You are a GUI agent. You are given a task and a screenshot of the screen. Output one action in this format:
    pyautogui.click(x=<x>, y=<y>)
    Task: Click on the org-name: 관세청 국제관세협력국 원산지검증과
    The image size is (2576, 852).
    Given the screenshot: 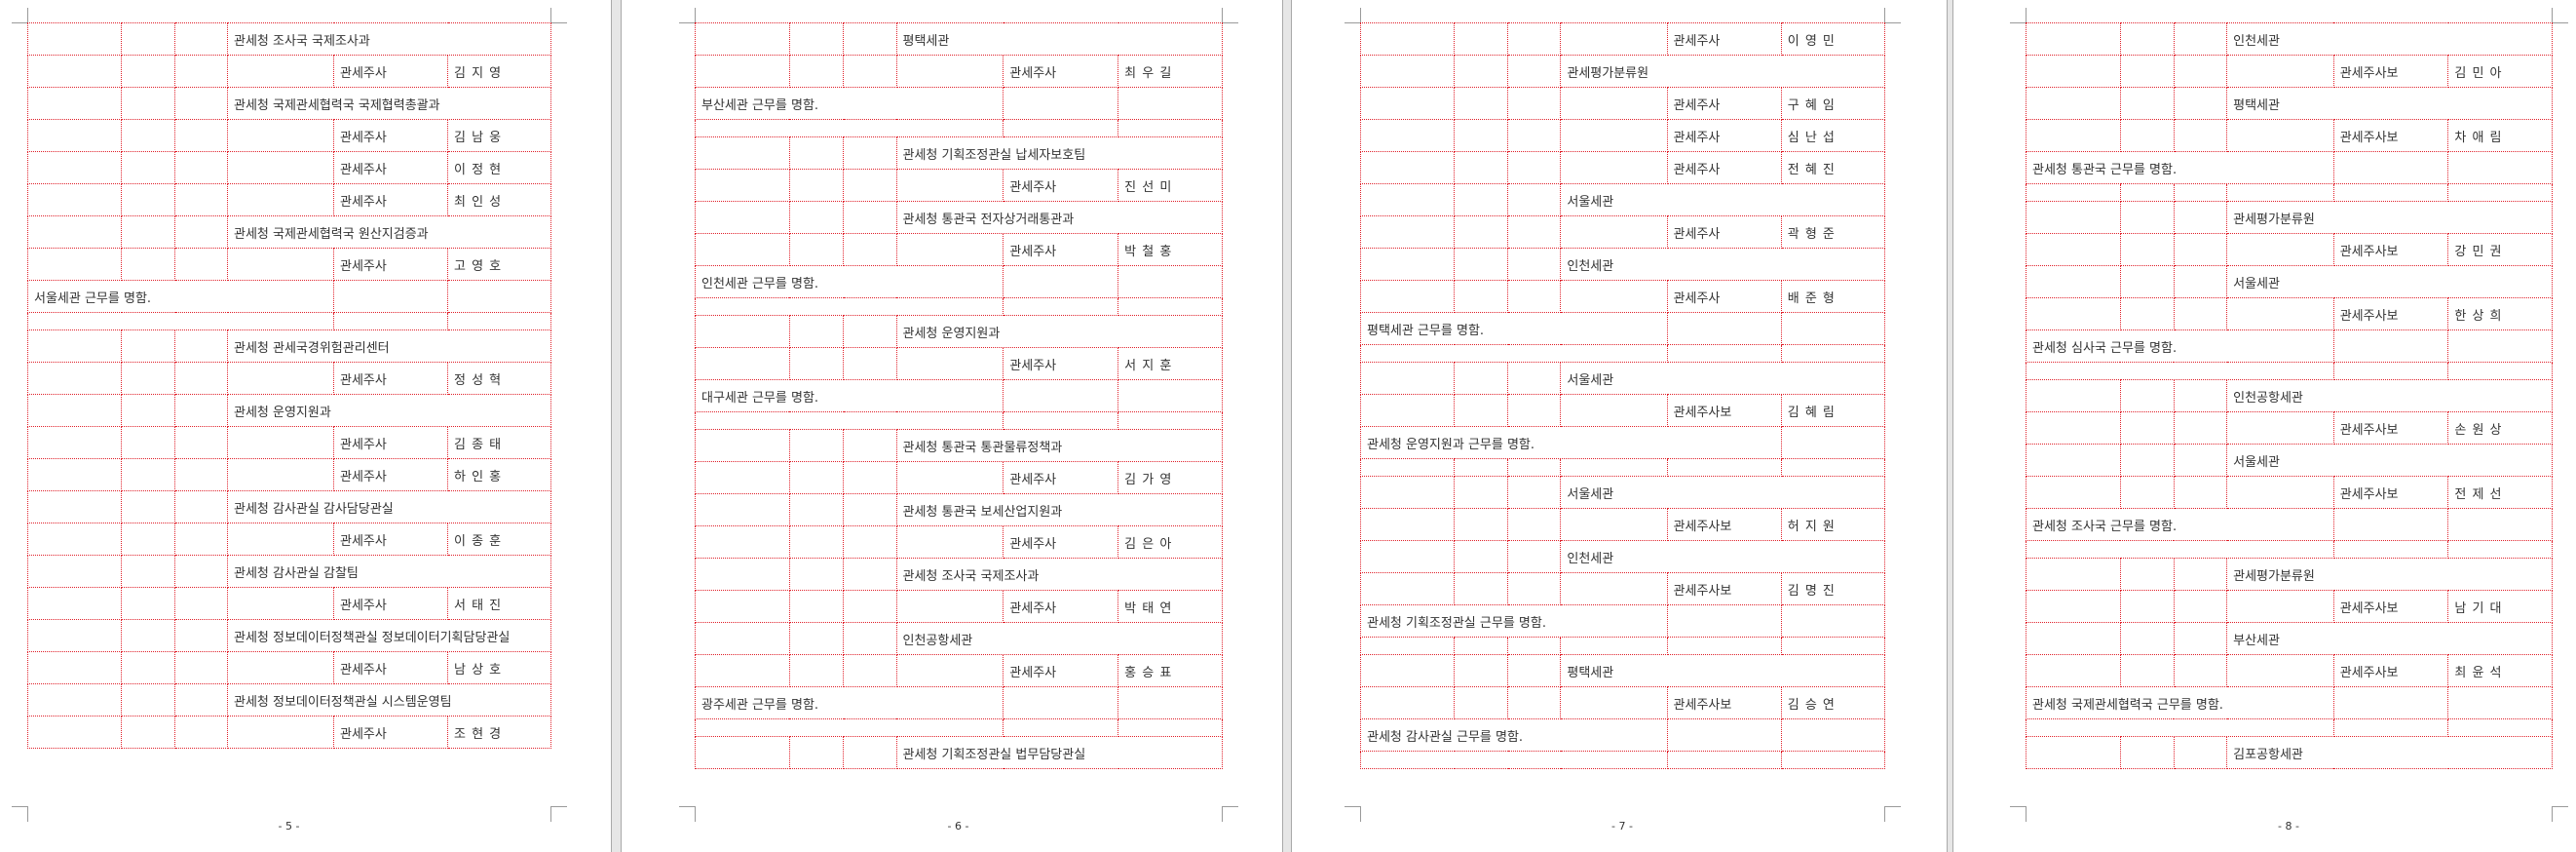 What is the action you would take?
    pyautogui.click(x=389, y=232)
    